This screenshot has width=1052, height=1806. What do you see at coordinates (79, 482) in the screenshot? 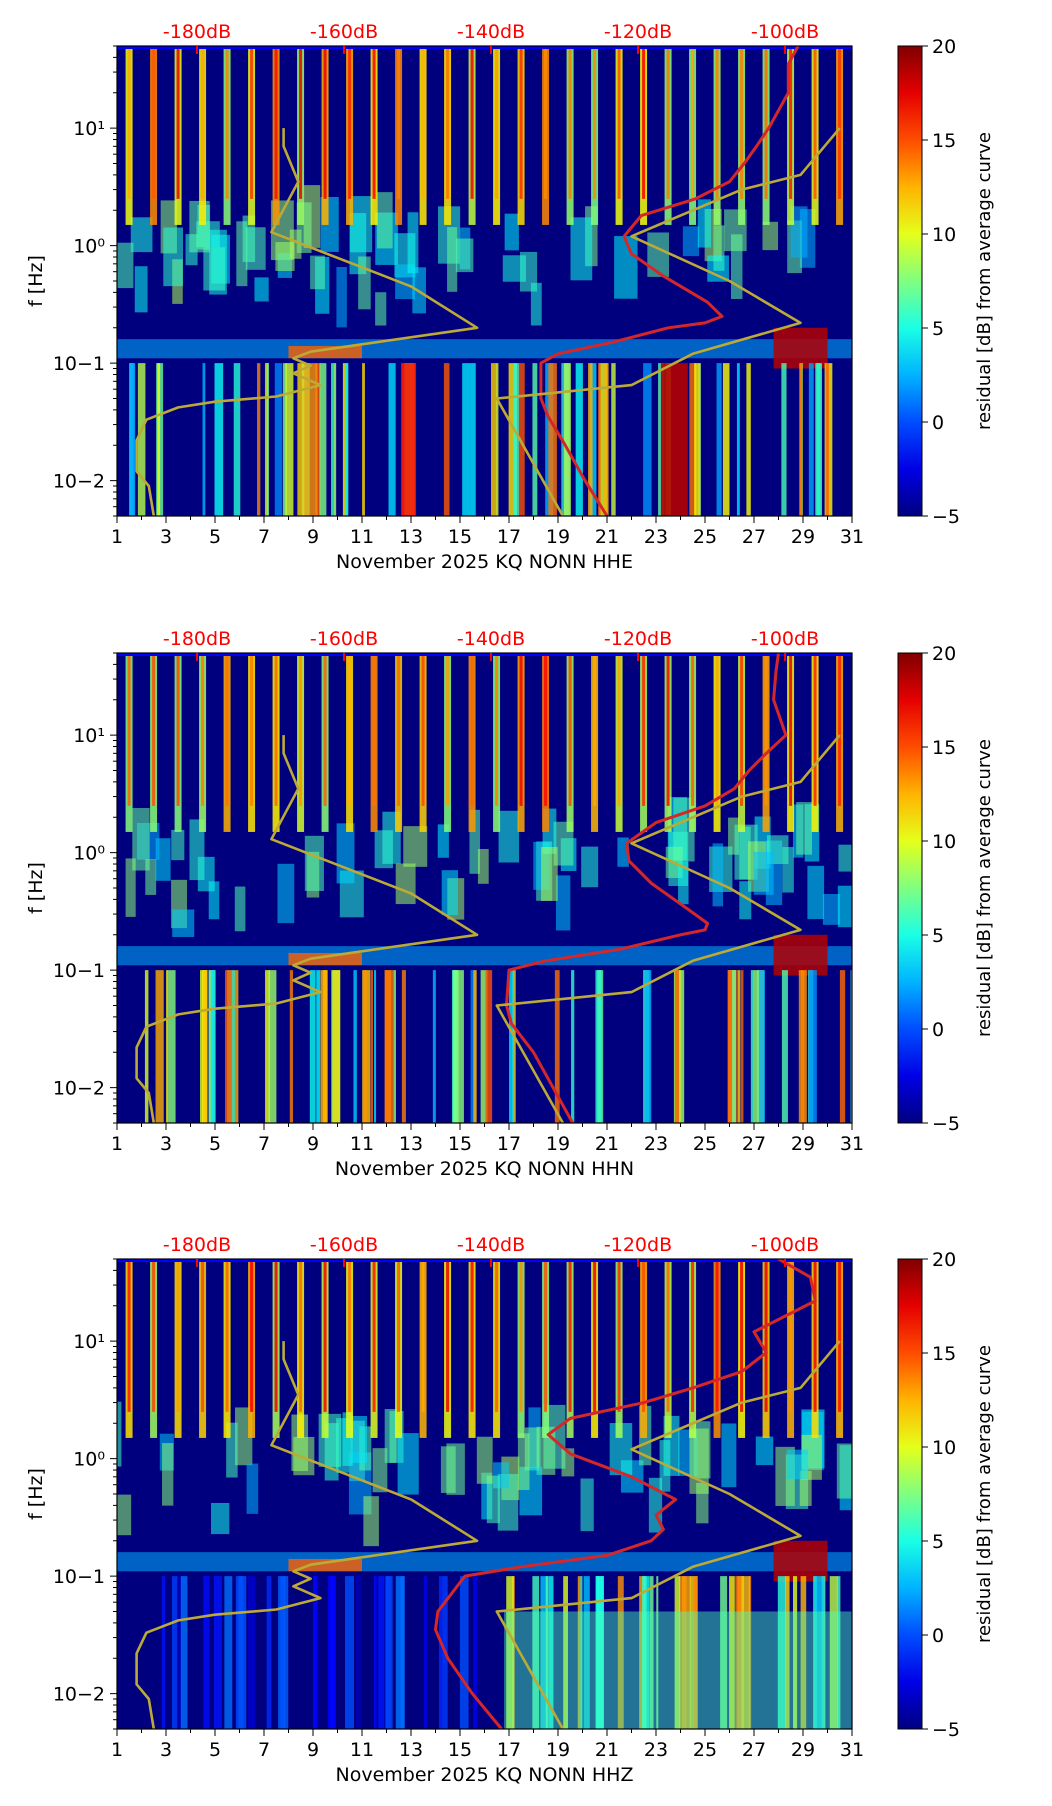
I see `y-tick-label: 10−2` at bounding box center [79, 482].